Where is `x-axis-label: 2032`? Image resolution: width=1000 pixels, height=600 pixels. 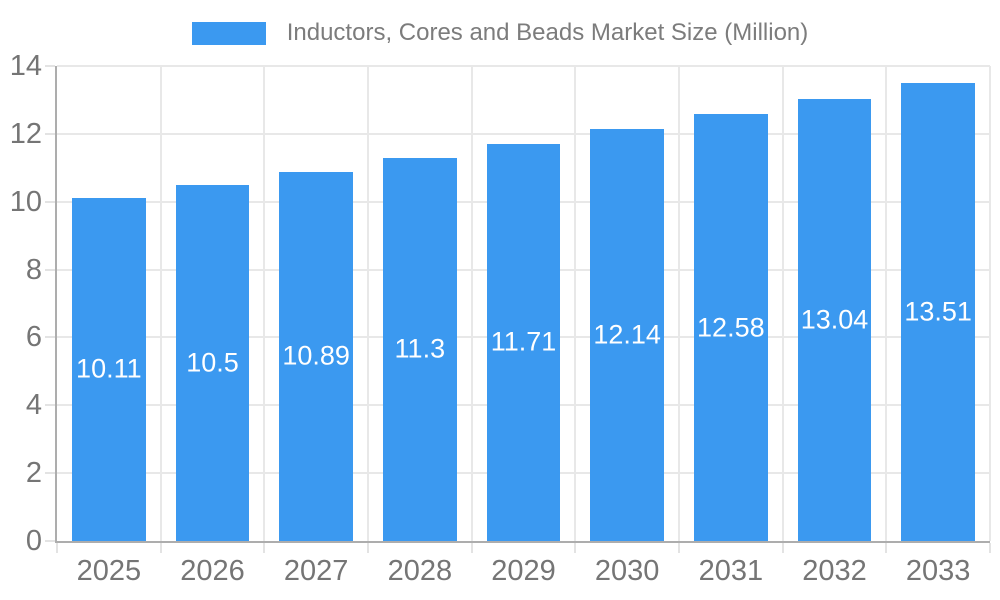
x-axis-label: 2032 is located at coordinates (834, 571).